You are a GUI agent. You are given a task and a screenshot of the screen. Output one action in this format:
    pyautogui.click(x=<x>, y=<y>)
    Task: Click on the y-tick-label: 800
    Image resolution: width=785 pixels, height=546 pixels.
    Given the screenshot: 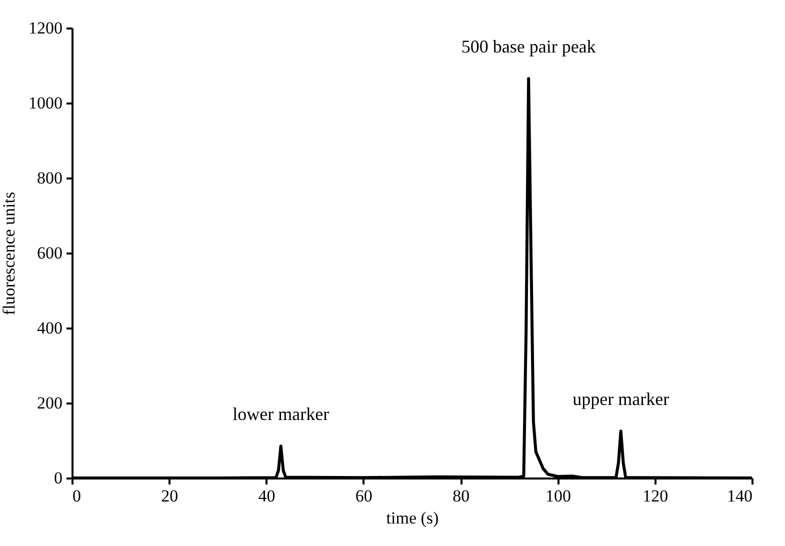 What is the action you would take?
    pyautogui.click(x=49, y=178)
    